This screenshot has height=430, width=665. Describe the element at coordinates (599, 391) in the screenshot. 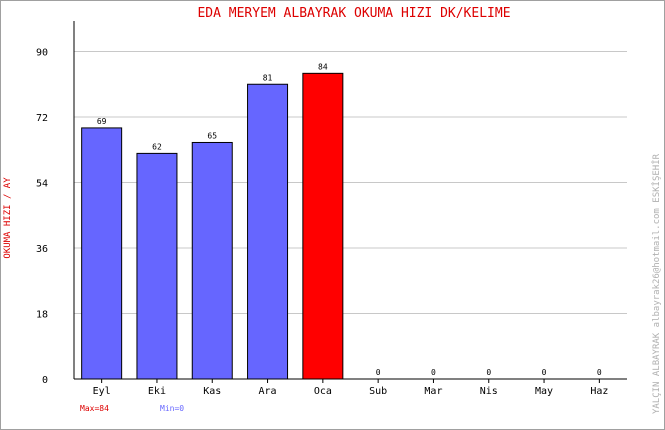

I see `x-tick-label: Haz` at that location.